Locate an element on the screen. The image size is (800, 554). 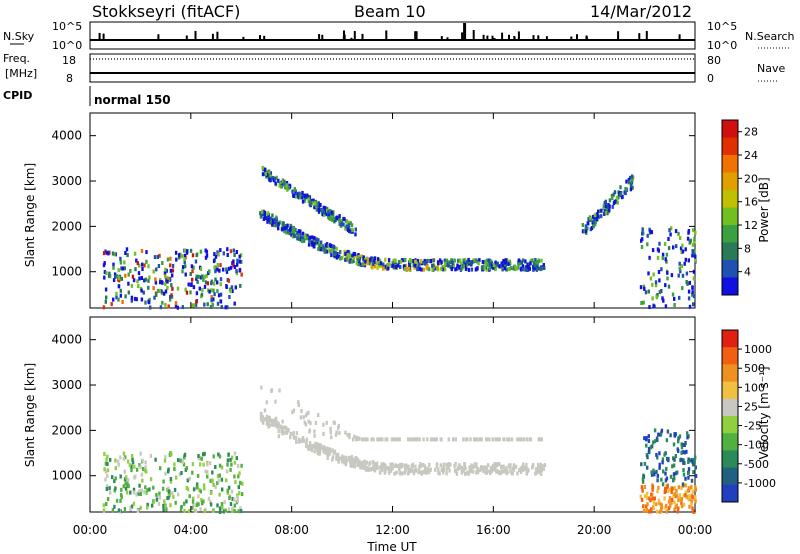
y-tick-label: 1000 is located at coordinates (66, 476).